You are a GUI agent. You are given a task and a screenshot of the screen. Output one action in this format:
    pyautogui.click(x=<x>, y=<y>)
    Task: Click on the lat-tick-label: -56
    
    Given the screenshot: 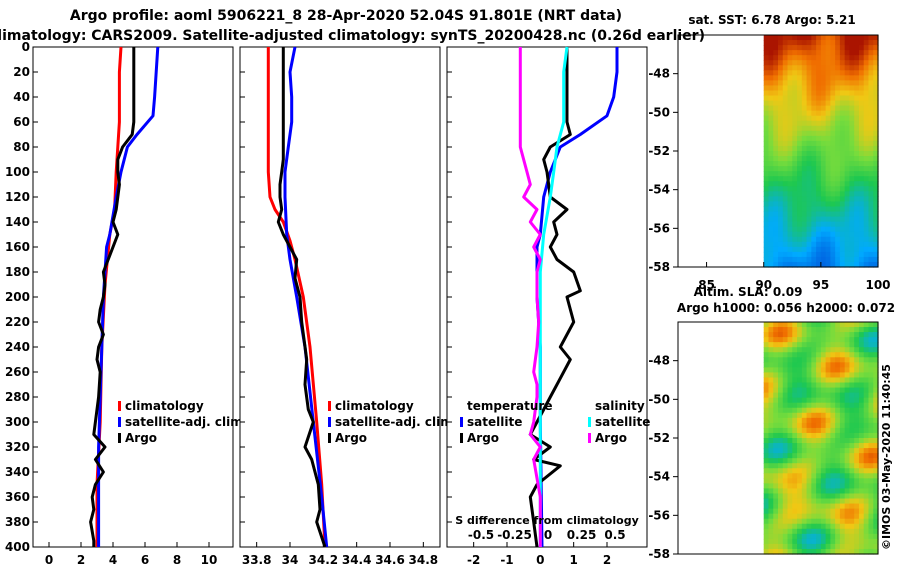 What is the action you would take?
    pyautogui.click(x=659, y=515)
    